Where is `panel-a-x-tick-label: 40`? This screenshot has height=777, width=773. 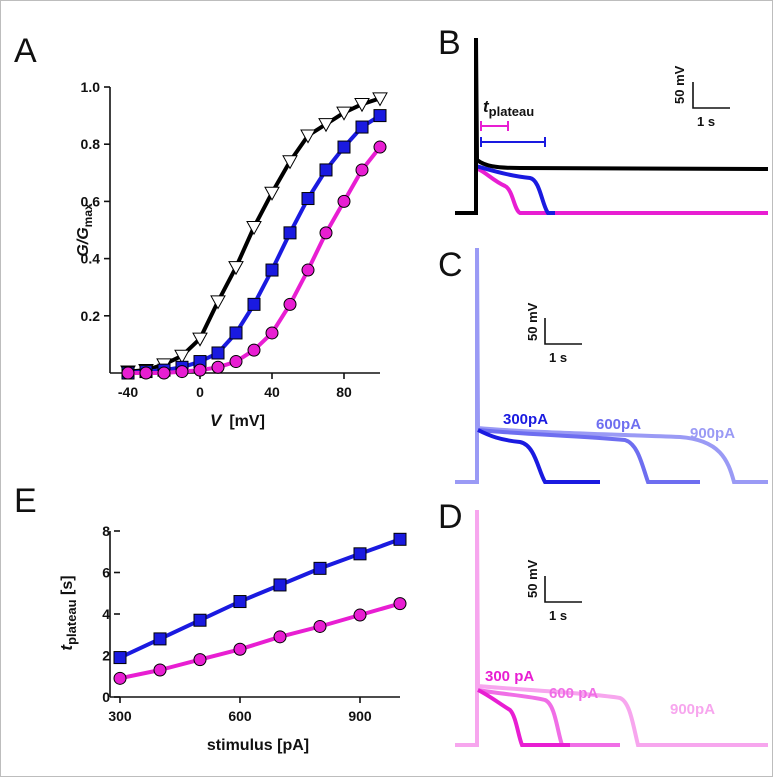
panel-a-x-tick-label: 40 is located at coordinates (272, 392).